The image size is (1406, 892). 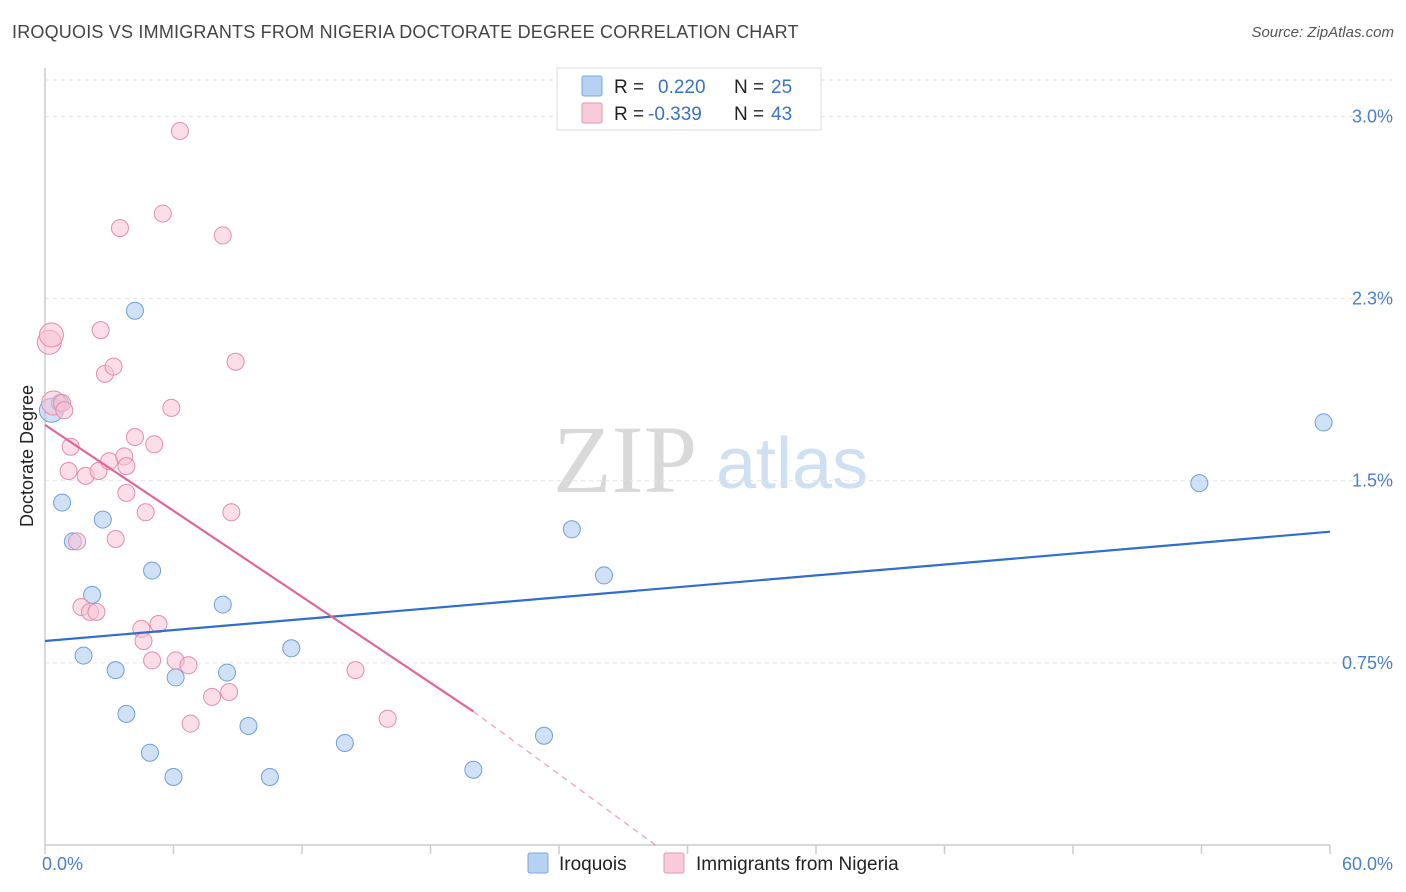 I want to click on series-legend-swatch-iroquois, so click(x=538, y=863).